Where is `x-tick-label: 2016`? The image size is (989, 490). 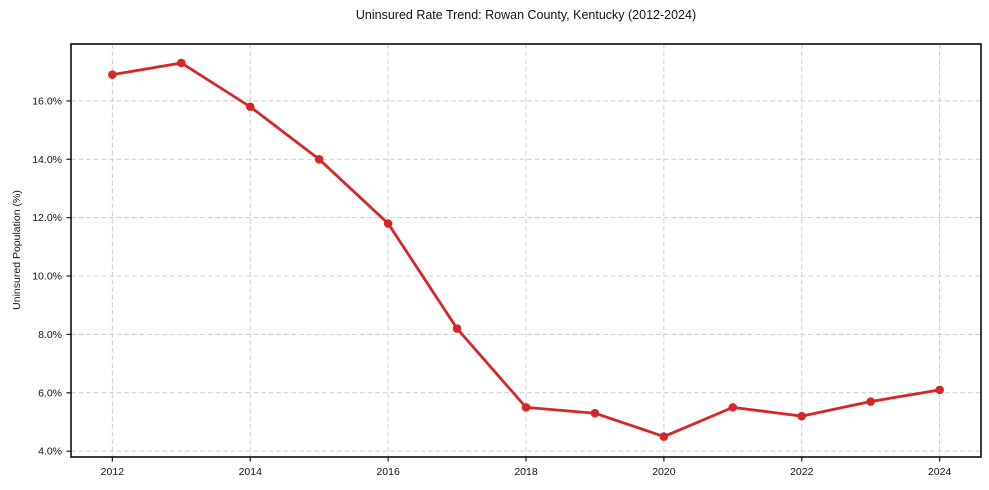 x-tick-label: 2016 is located at coordinates (388, 472).